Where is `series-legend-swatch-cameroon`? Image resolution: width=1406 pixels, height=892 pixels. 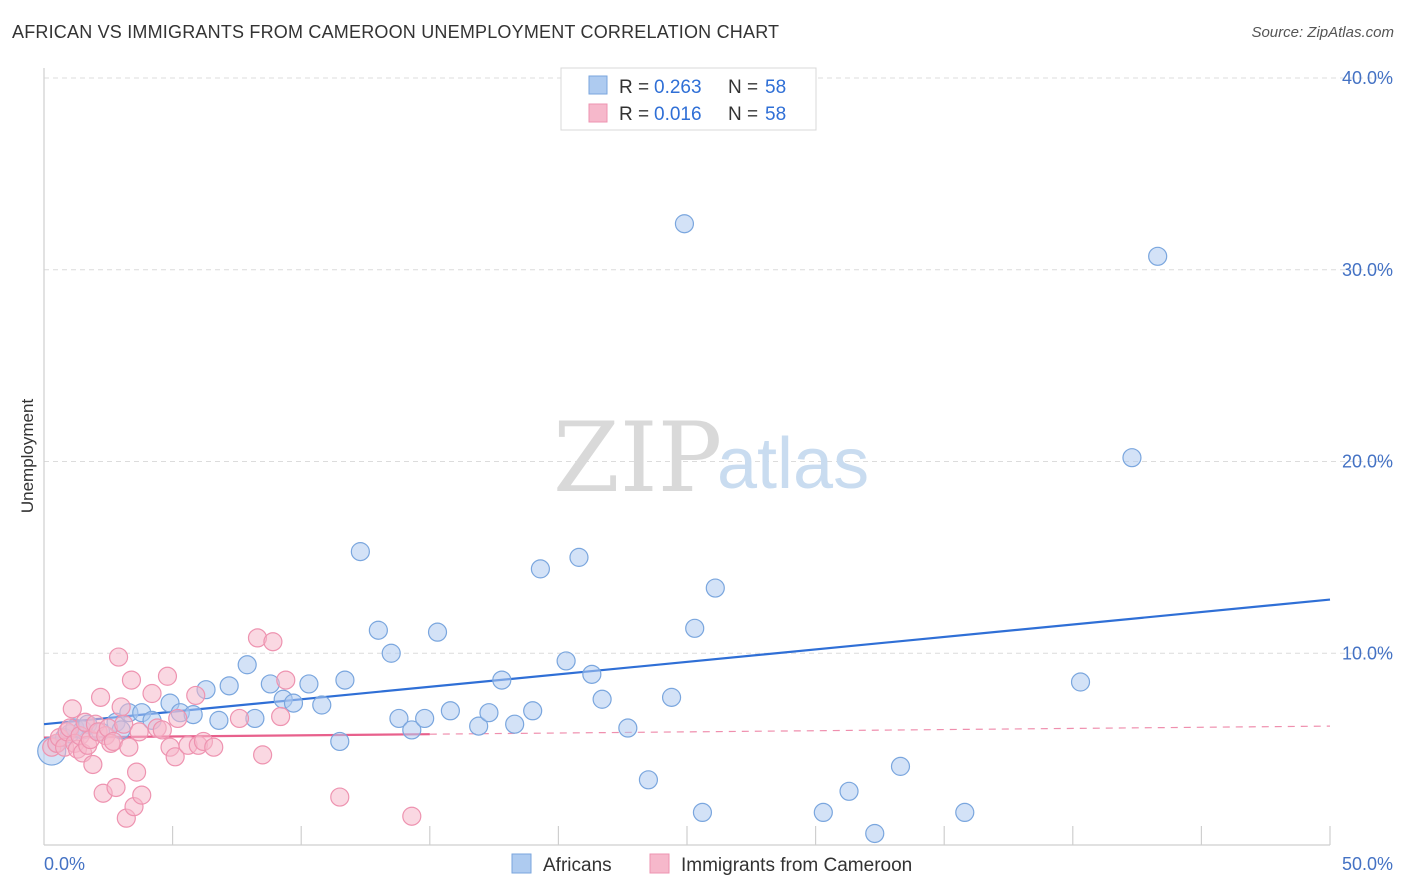
series-legend-swatch-cameroon is located at coordinates (659, 863).